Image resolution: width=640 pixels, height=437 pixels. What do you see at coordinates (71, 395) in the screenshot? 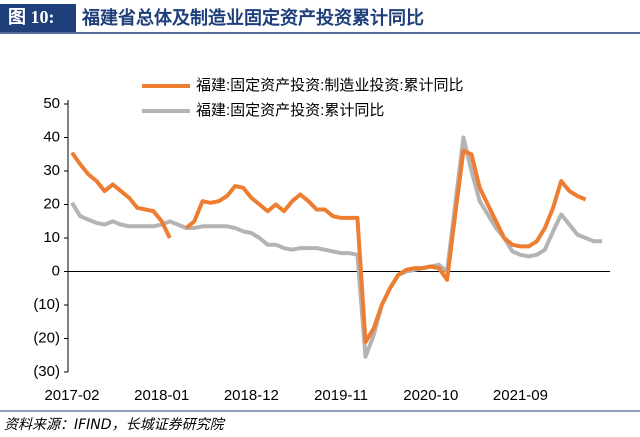
I see `x-tick-label: 2017-02` at bounding box center [71, 395].